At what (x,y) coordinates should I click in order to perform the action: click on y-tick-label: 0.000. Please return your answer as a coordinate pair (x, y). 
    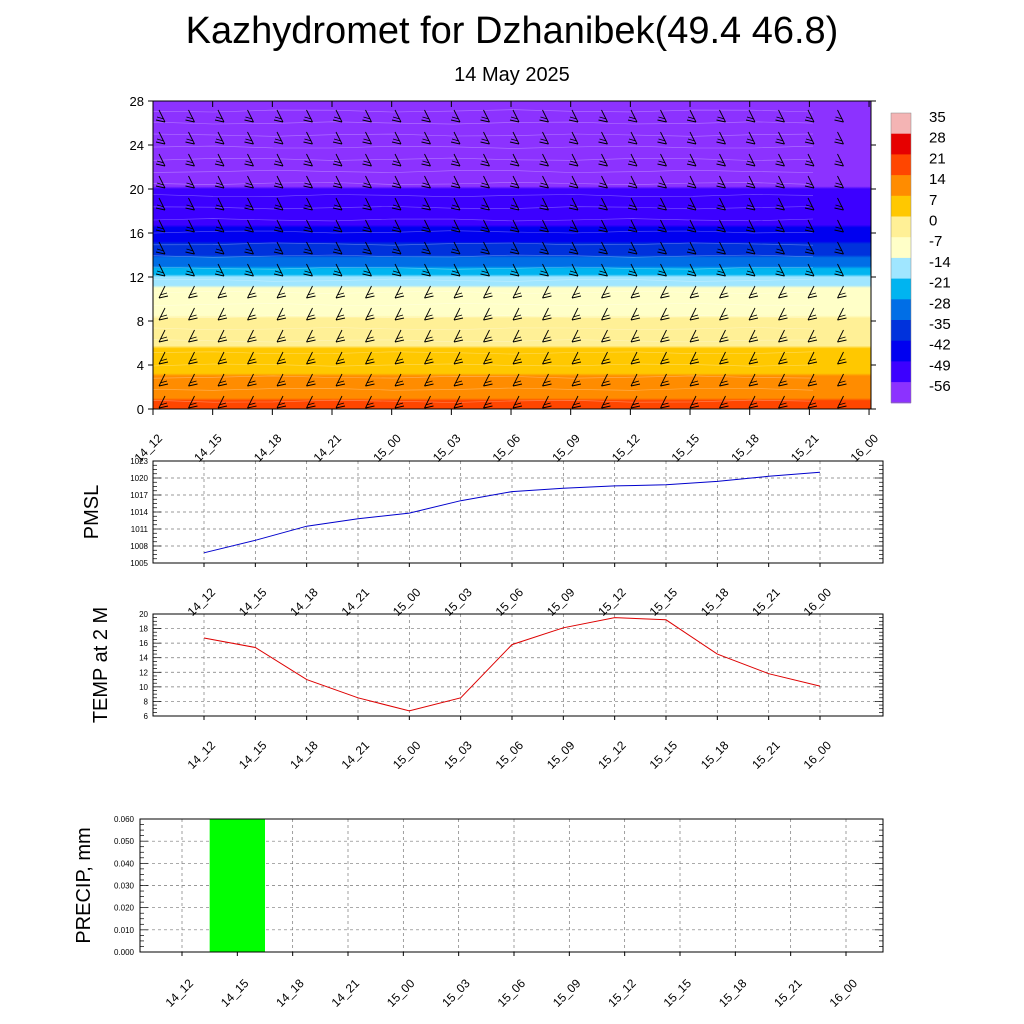
    Looking at the image, I should click on (124, 952).